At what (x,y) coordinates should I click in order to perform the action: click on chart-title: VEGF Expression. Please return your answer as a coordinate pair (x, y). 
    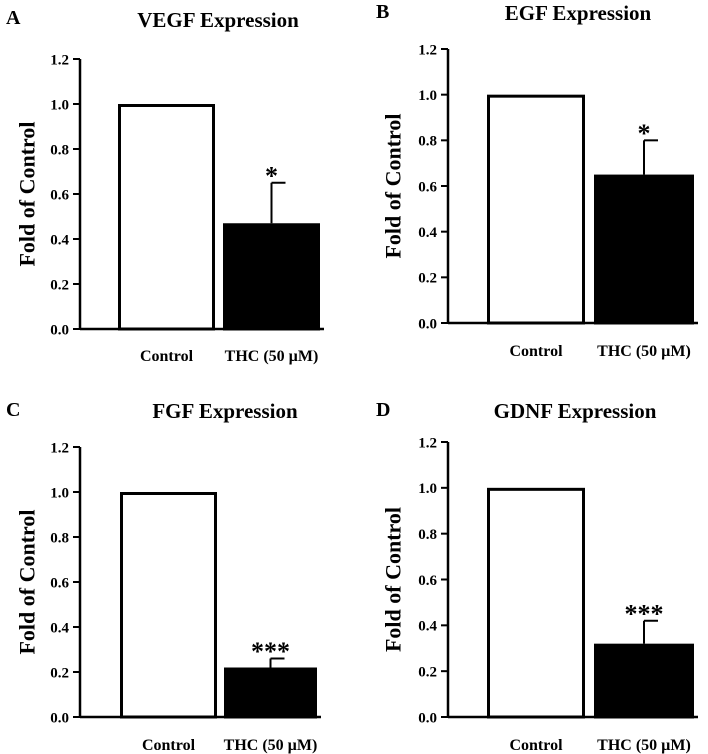
    Looking at the image, I should click on (218, 20).